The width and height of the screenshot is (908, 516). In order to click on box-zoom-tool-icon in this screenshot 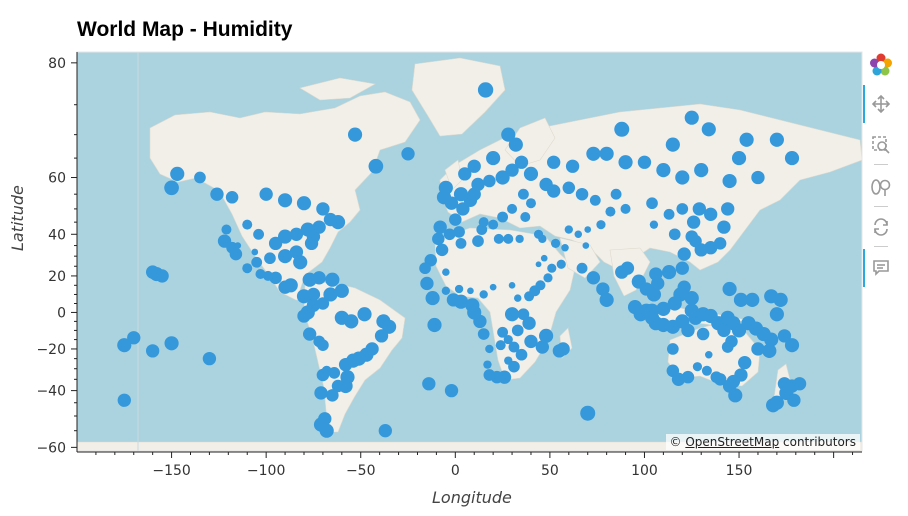, I will do `click(881, 145)`.